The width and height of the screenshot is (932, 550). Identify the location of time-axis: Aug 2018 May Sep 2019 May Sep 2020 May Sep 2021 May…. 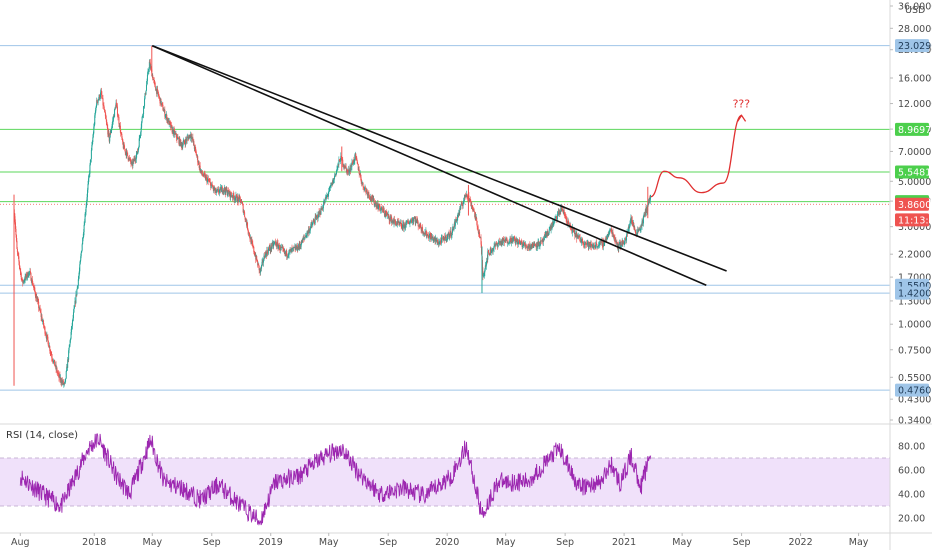
(466, 540).